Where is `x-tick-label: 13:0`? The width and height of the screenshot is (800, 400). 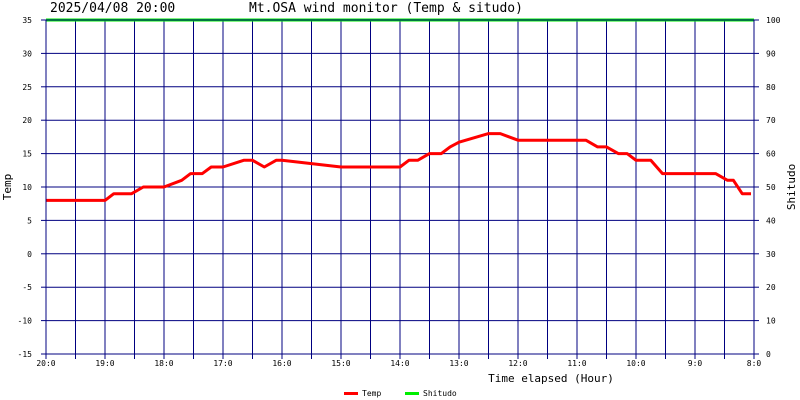 x-tick-label: 13:0 is located at coordinates (458, 363).